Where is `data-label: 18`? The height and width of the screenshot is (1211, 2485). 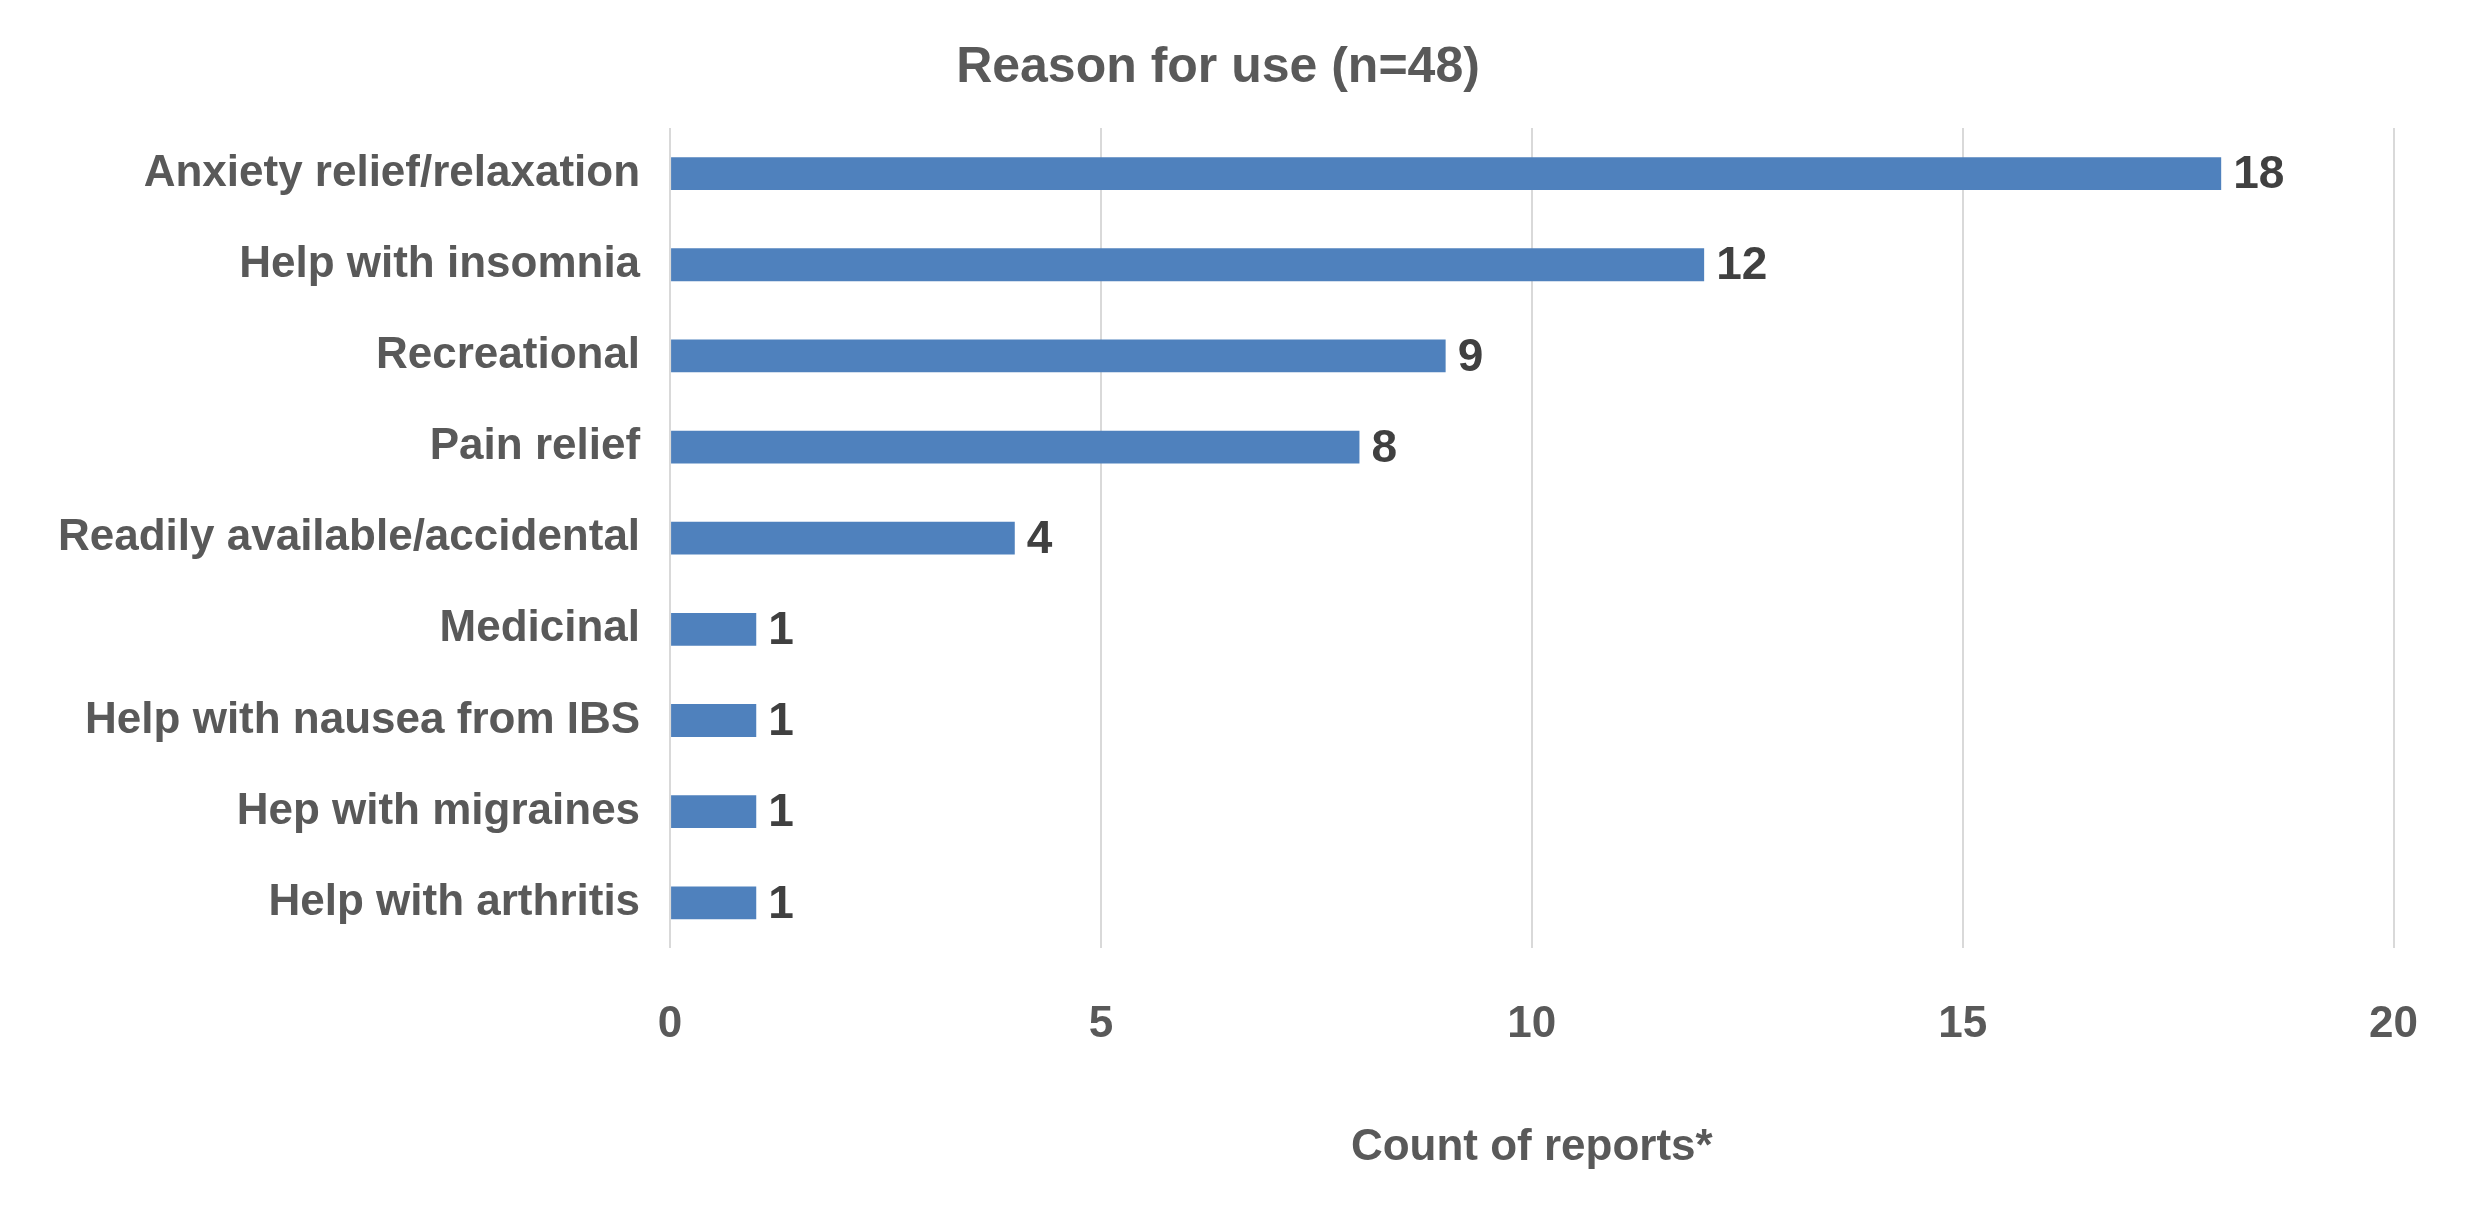
data-label: 18 is located at coordinates (2259, 172).